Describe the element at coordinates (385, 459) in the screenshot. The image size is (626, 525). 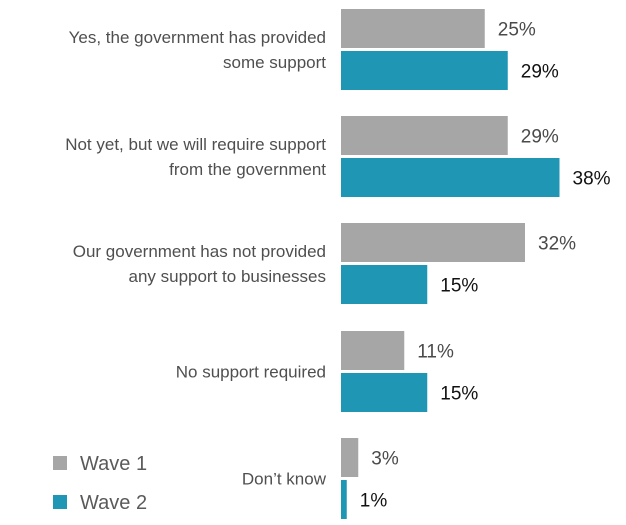
I see `value-label-wave-1-don-t-know: 3%` at that location.